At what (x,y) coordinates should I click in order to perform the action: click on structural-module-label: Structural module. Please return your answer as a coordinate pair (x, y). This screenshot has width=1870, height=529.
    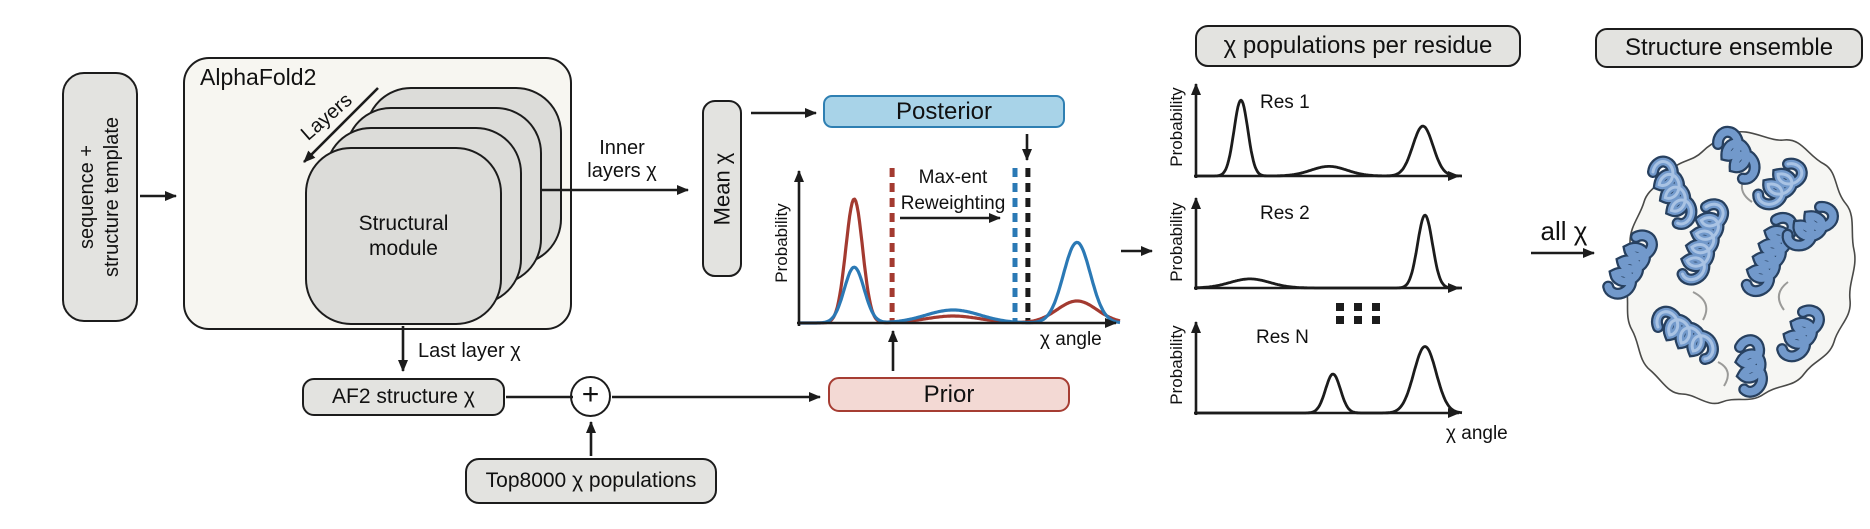
    Looking at the image, I should click on (404, 236).